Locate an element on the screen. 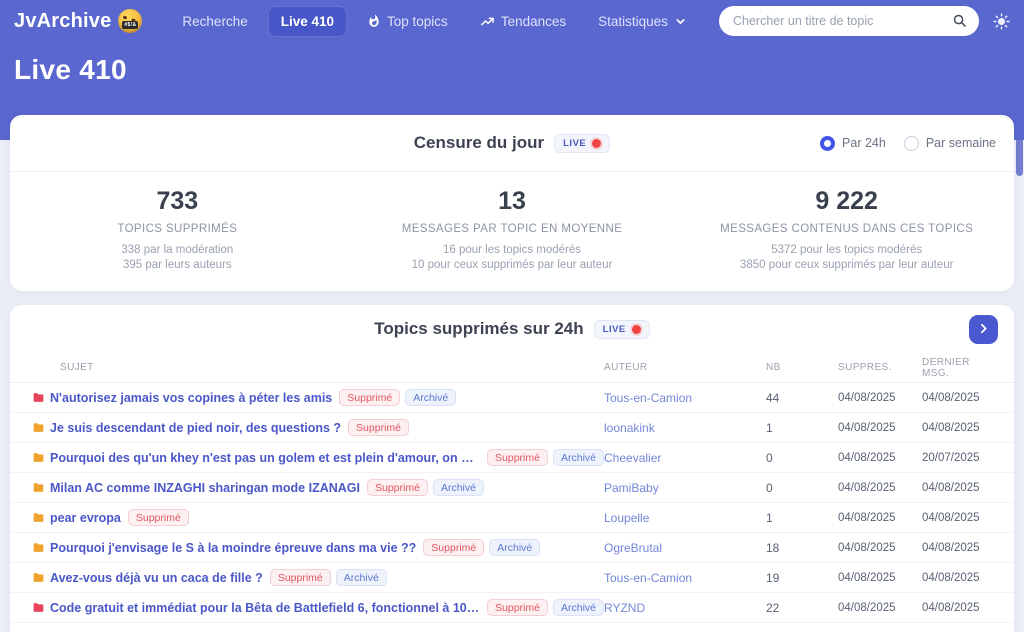 This screenshot has height=632, width=1024. swearing-emoji-icon: #$!& is located at coordinates (130, 21).